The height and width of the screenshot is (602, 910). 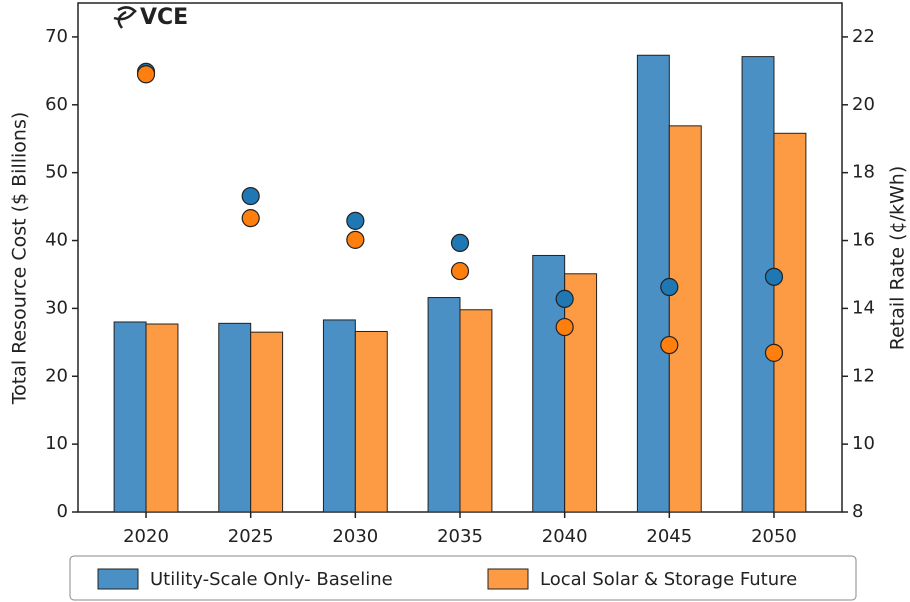 What do you see at coordinates (863, 172) in the screenshot?
I see `y2-tick-label: 18` at bounding box center [863, 172].